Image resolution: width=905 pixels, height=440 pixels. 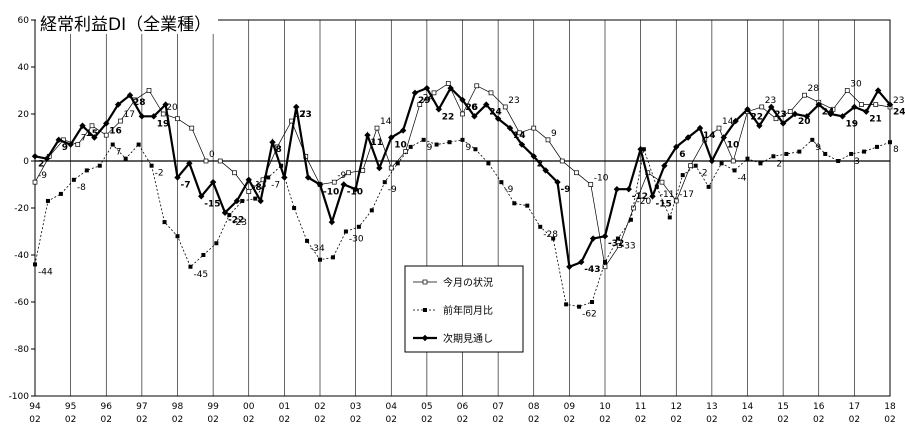 I want to click on y-tick-label: 0, so click(x=26, y=162).